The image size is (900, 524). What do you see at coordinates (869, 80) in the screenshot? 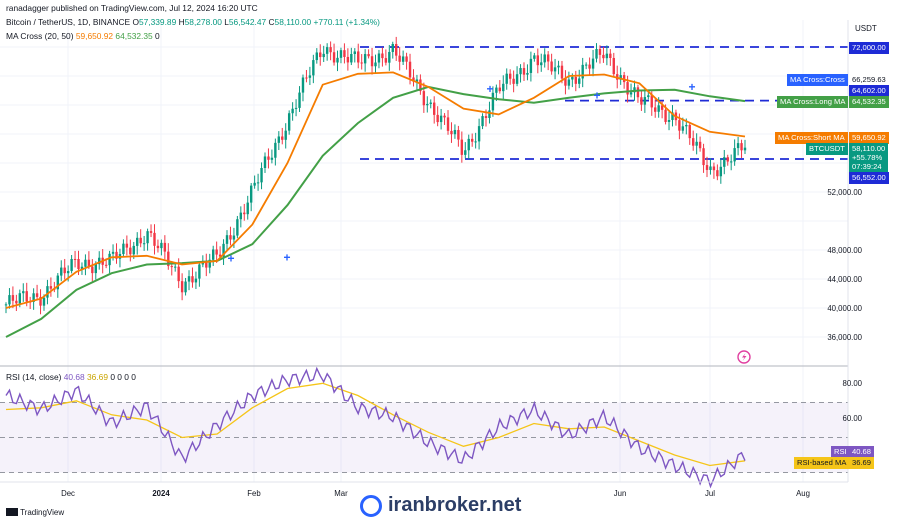
I see `ma-cross-value: 66,259.63` at bounding box center [869, 80].